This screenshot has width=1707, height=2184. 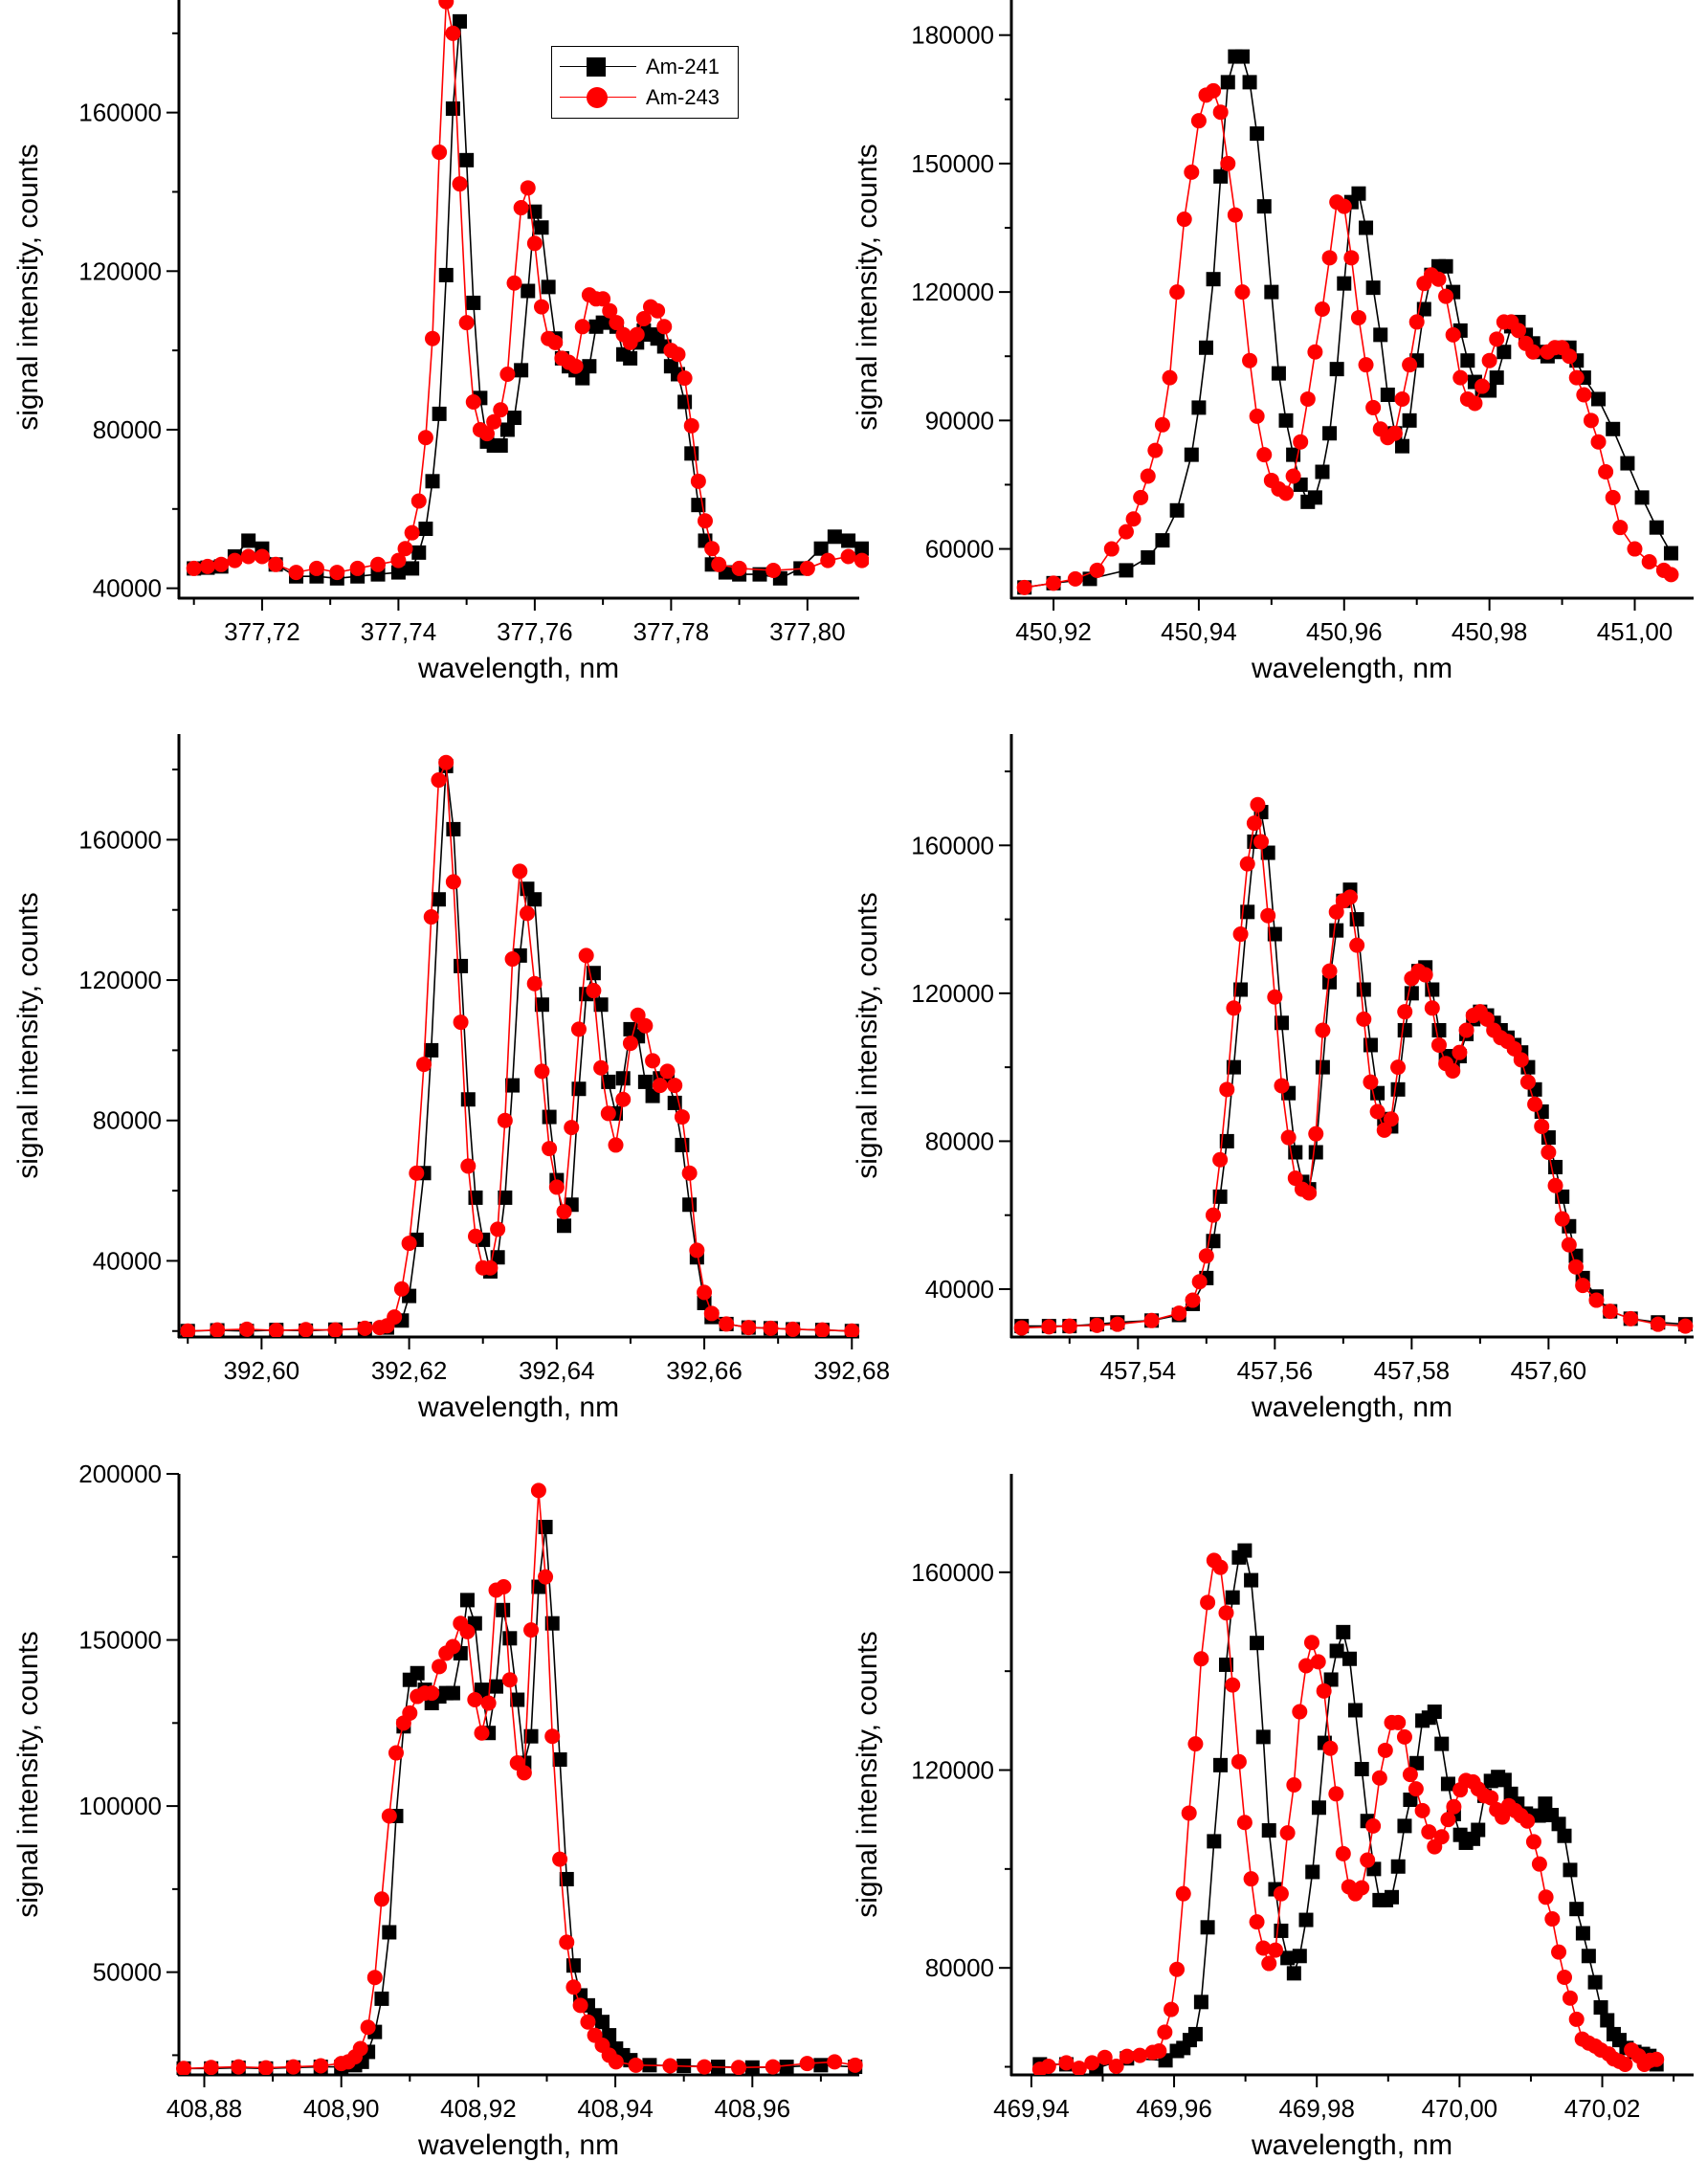 I want to click on square-marker-icon, so click(x=596, y=67).